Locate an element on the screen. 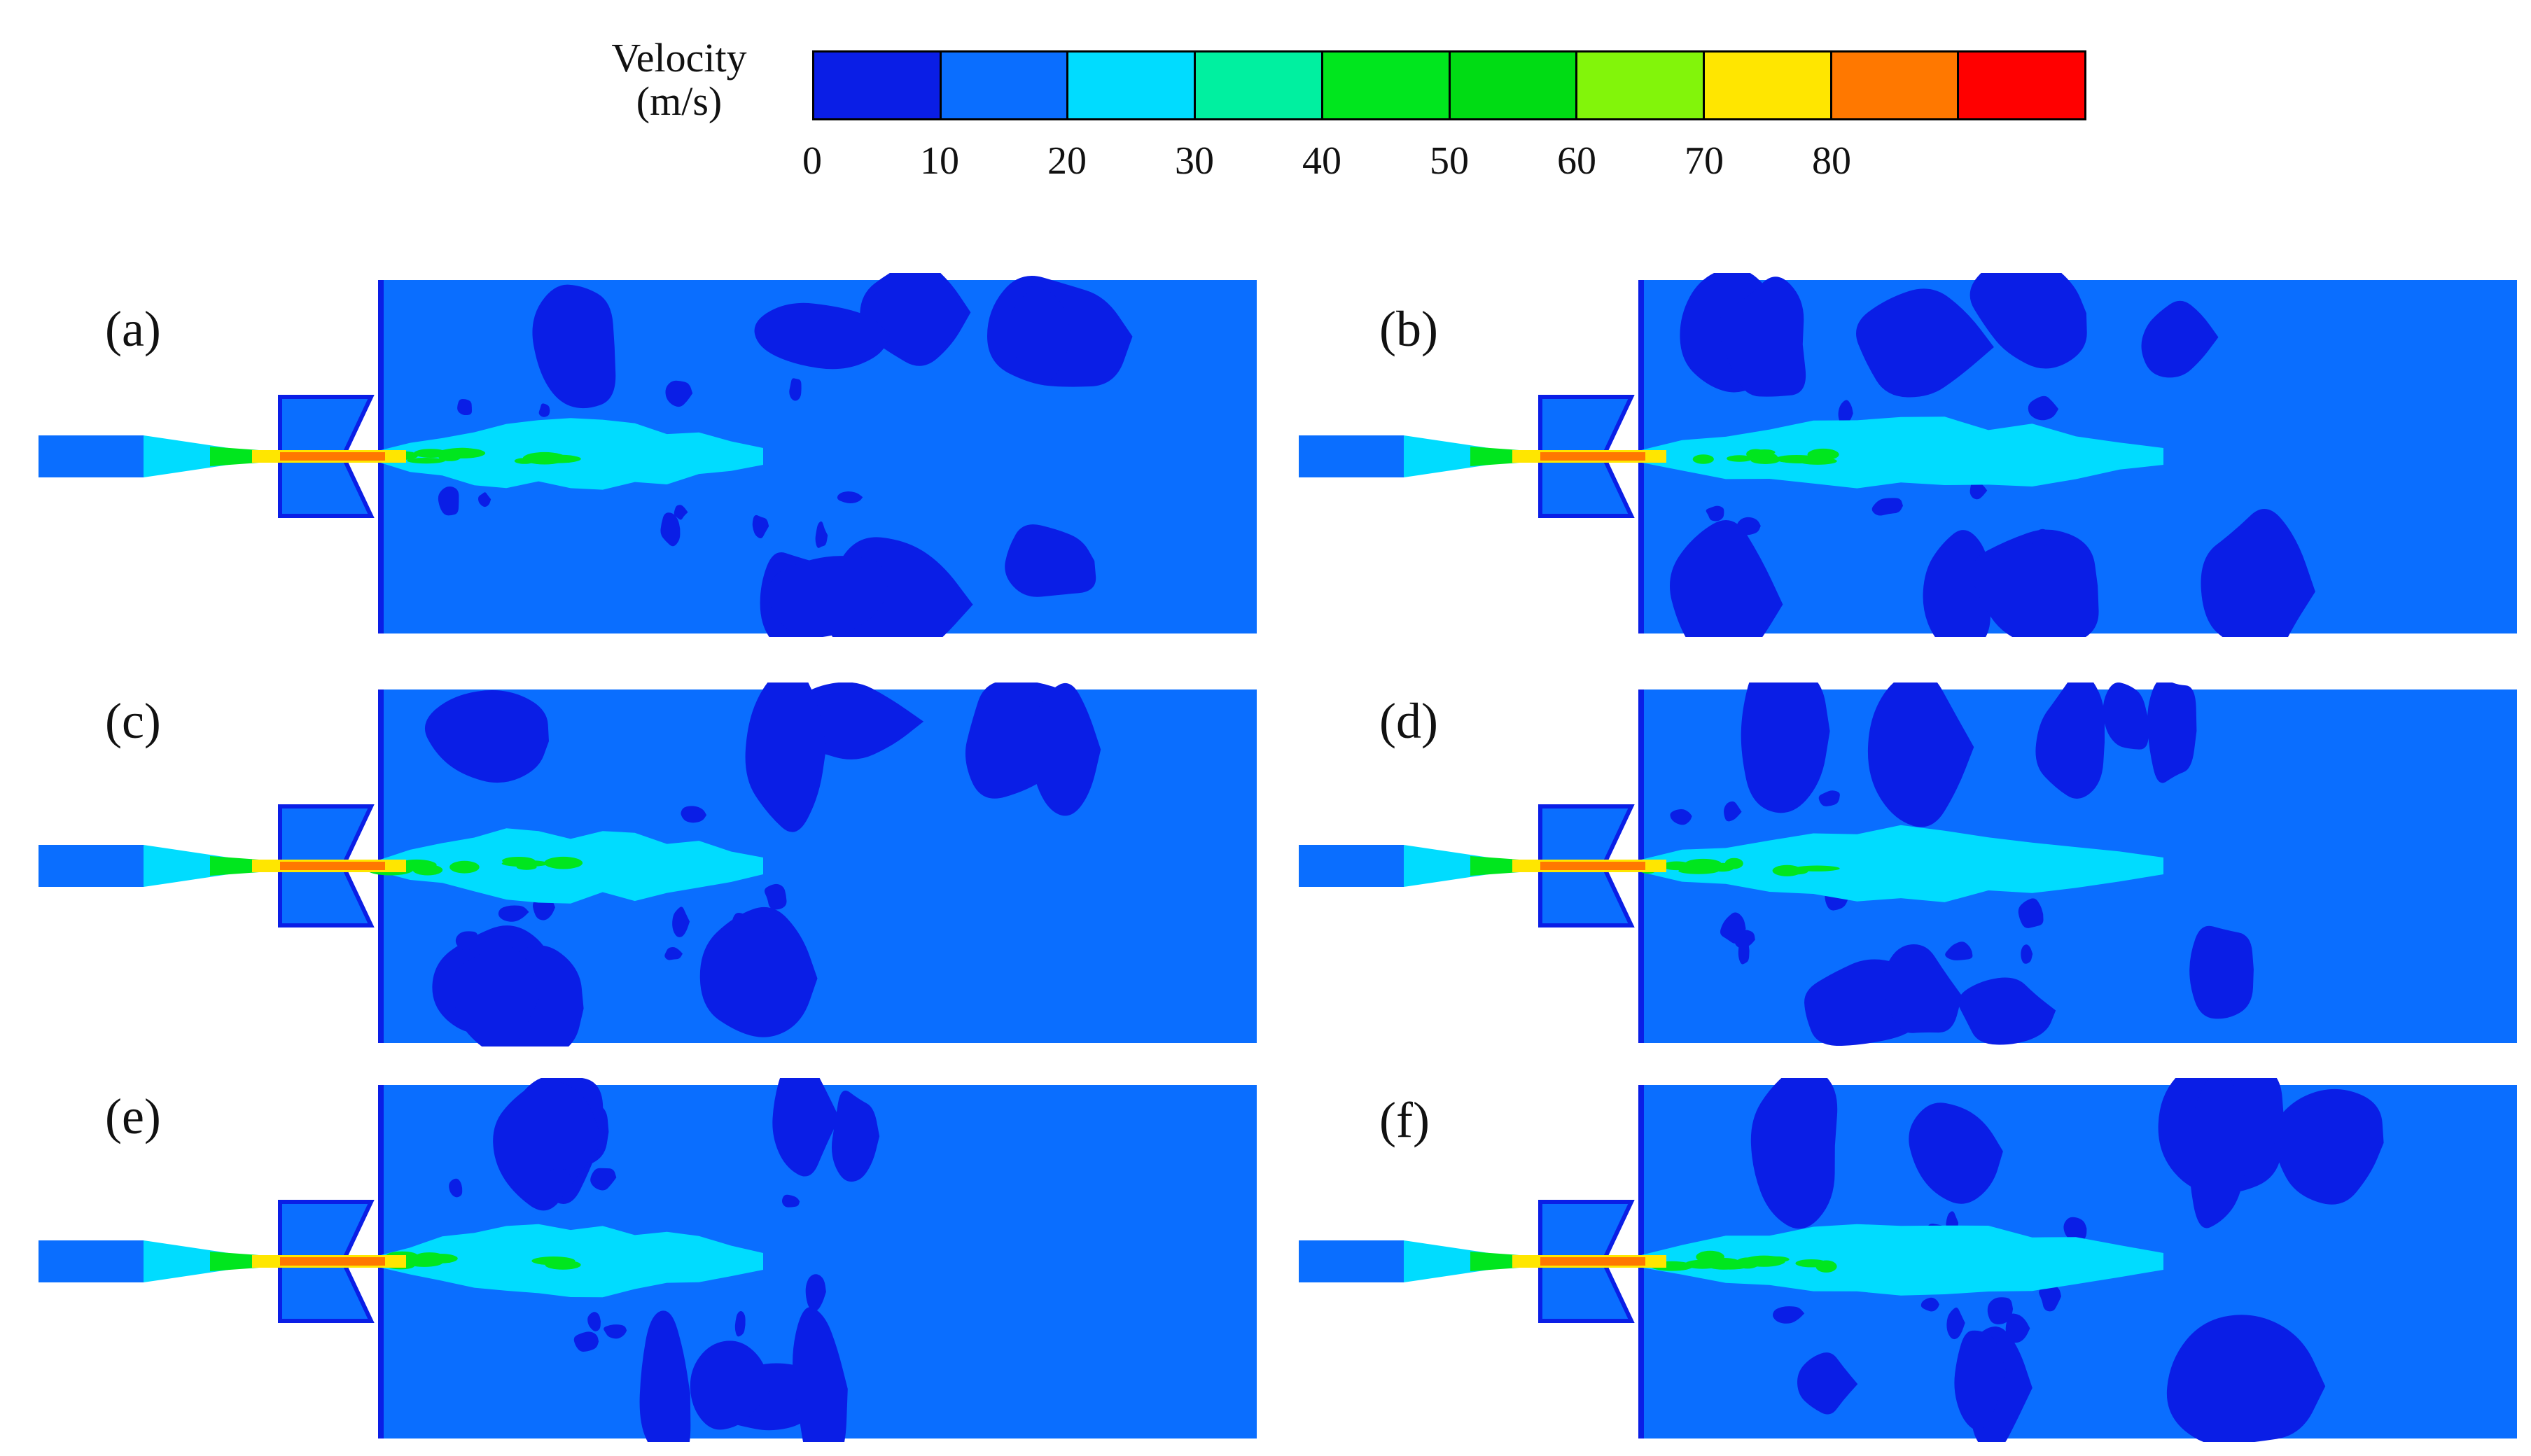 The height and width of the screenshot is (1456, 2531). colorbar-tick-label: 60 is located at coordinates (1576, 161).